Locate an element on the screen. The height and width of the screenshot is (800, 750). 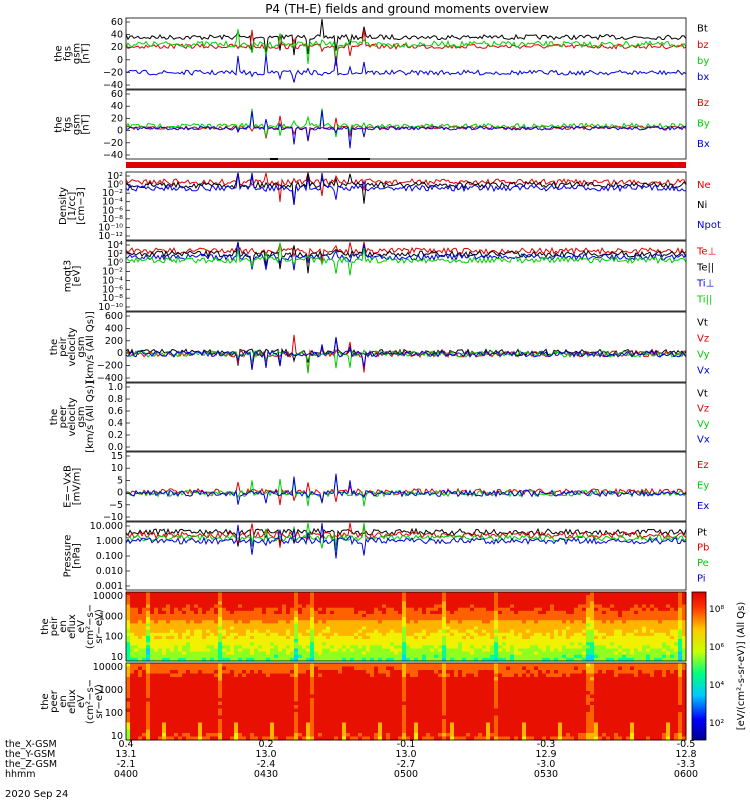
ytick-label: 0 is located at coordinates (120, 131).